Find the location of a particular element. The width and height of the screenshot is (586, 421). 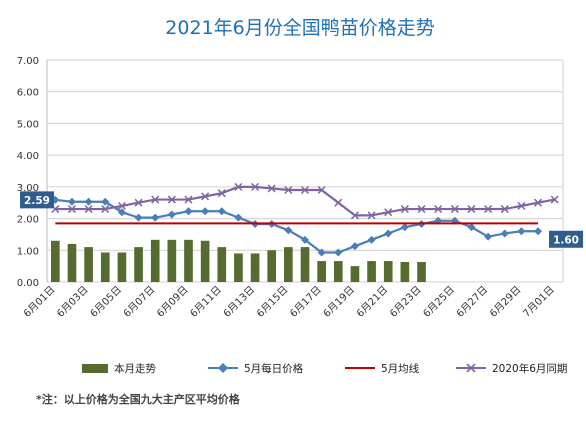

legend-label: 5月每日价格 is located at coordinates (274, 368).